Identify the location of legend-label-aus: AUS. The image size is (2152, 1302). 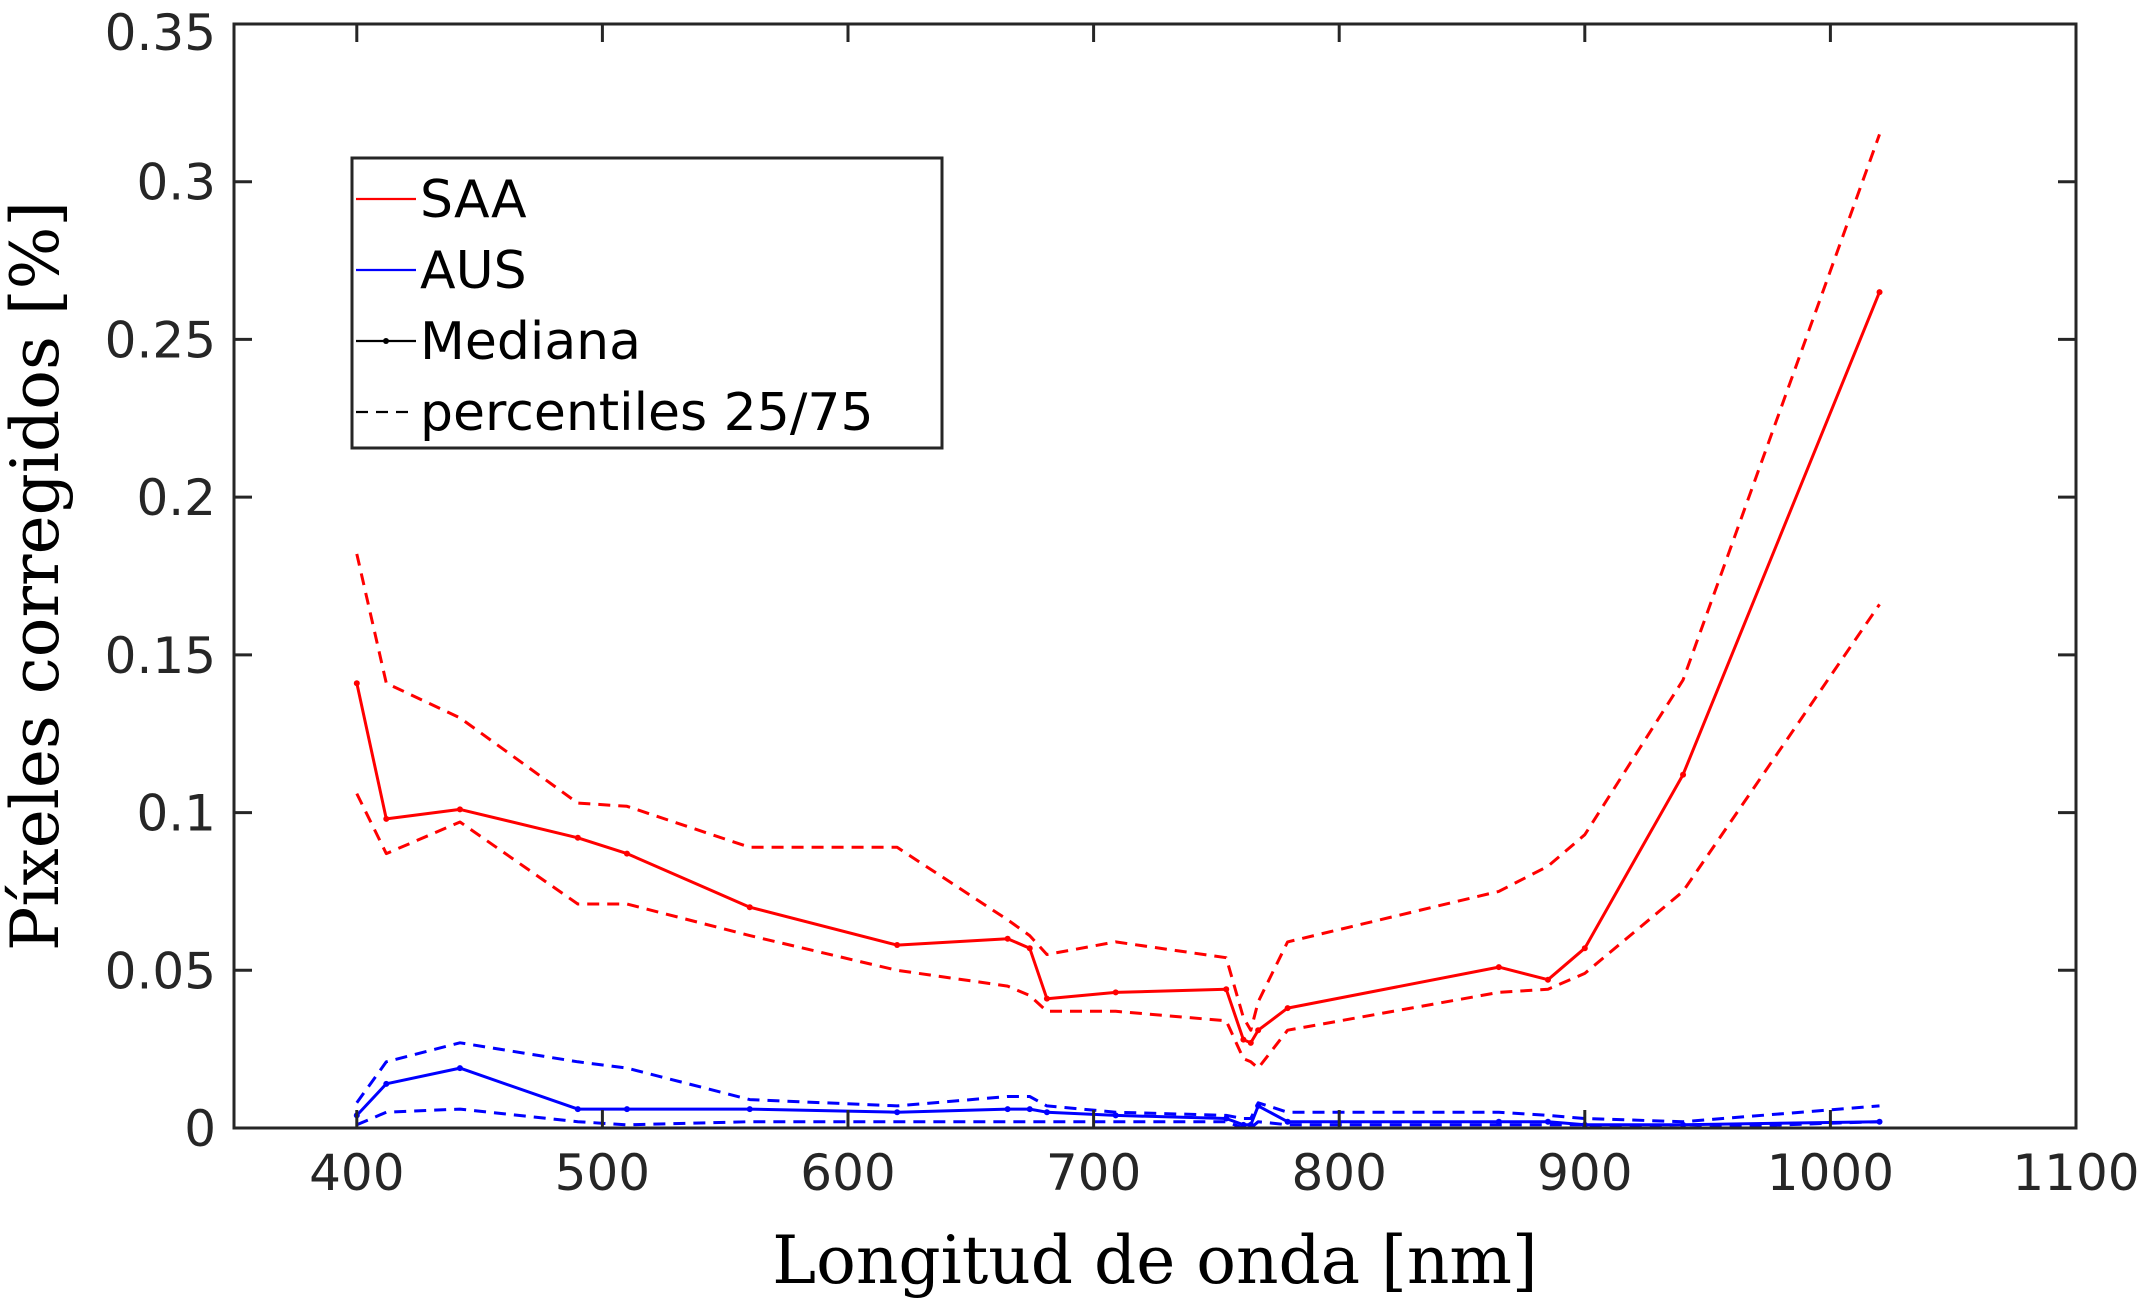
(473, 271).